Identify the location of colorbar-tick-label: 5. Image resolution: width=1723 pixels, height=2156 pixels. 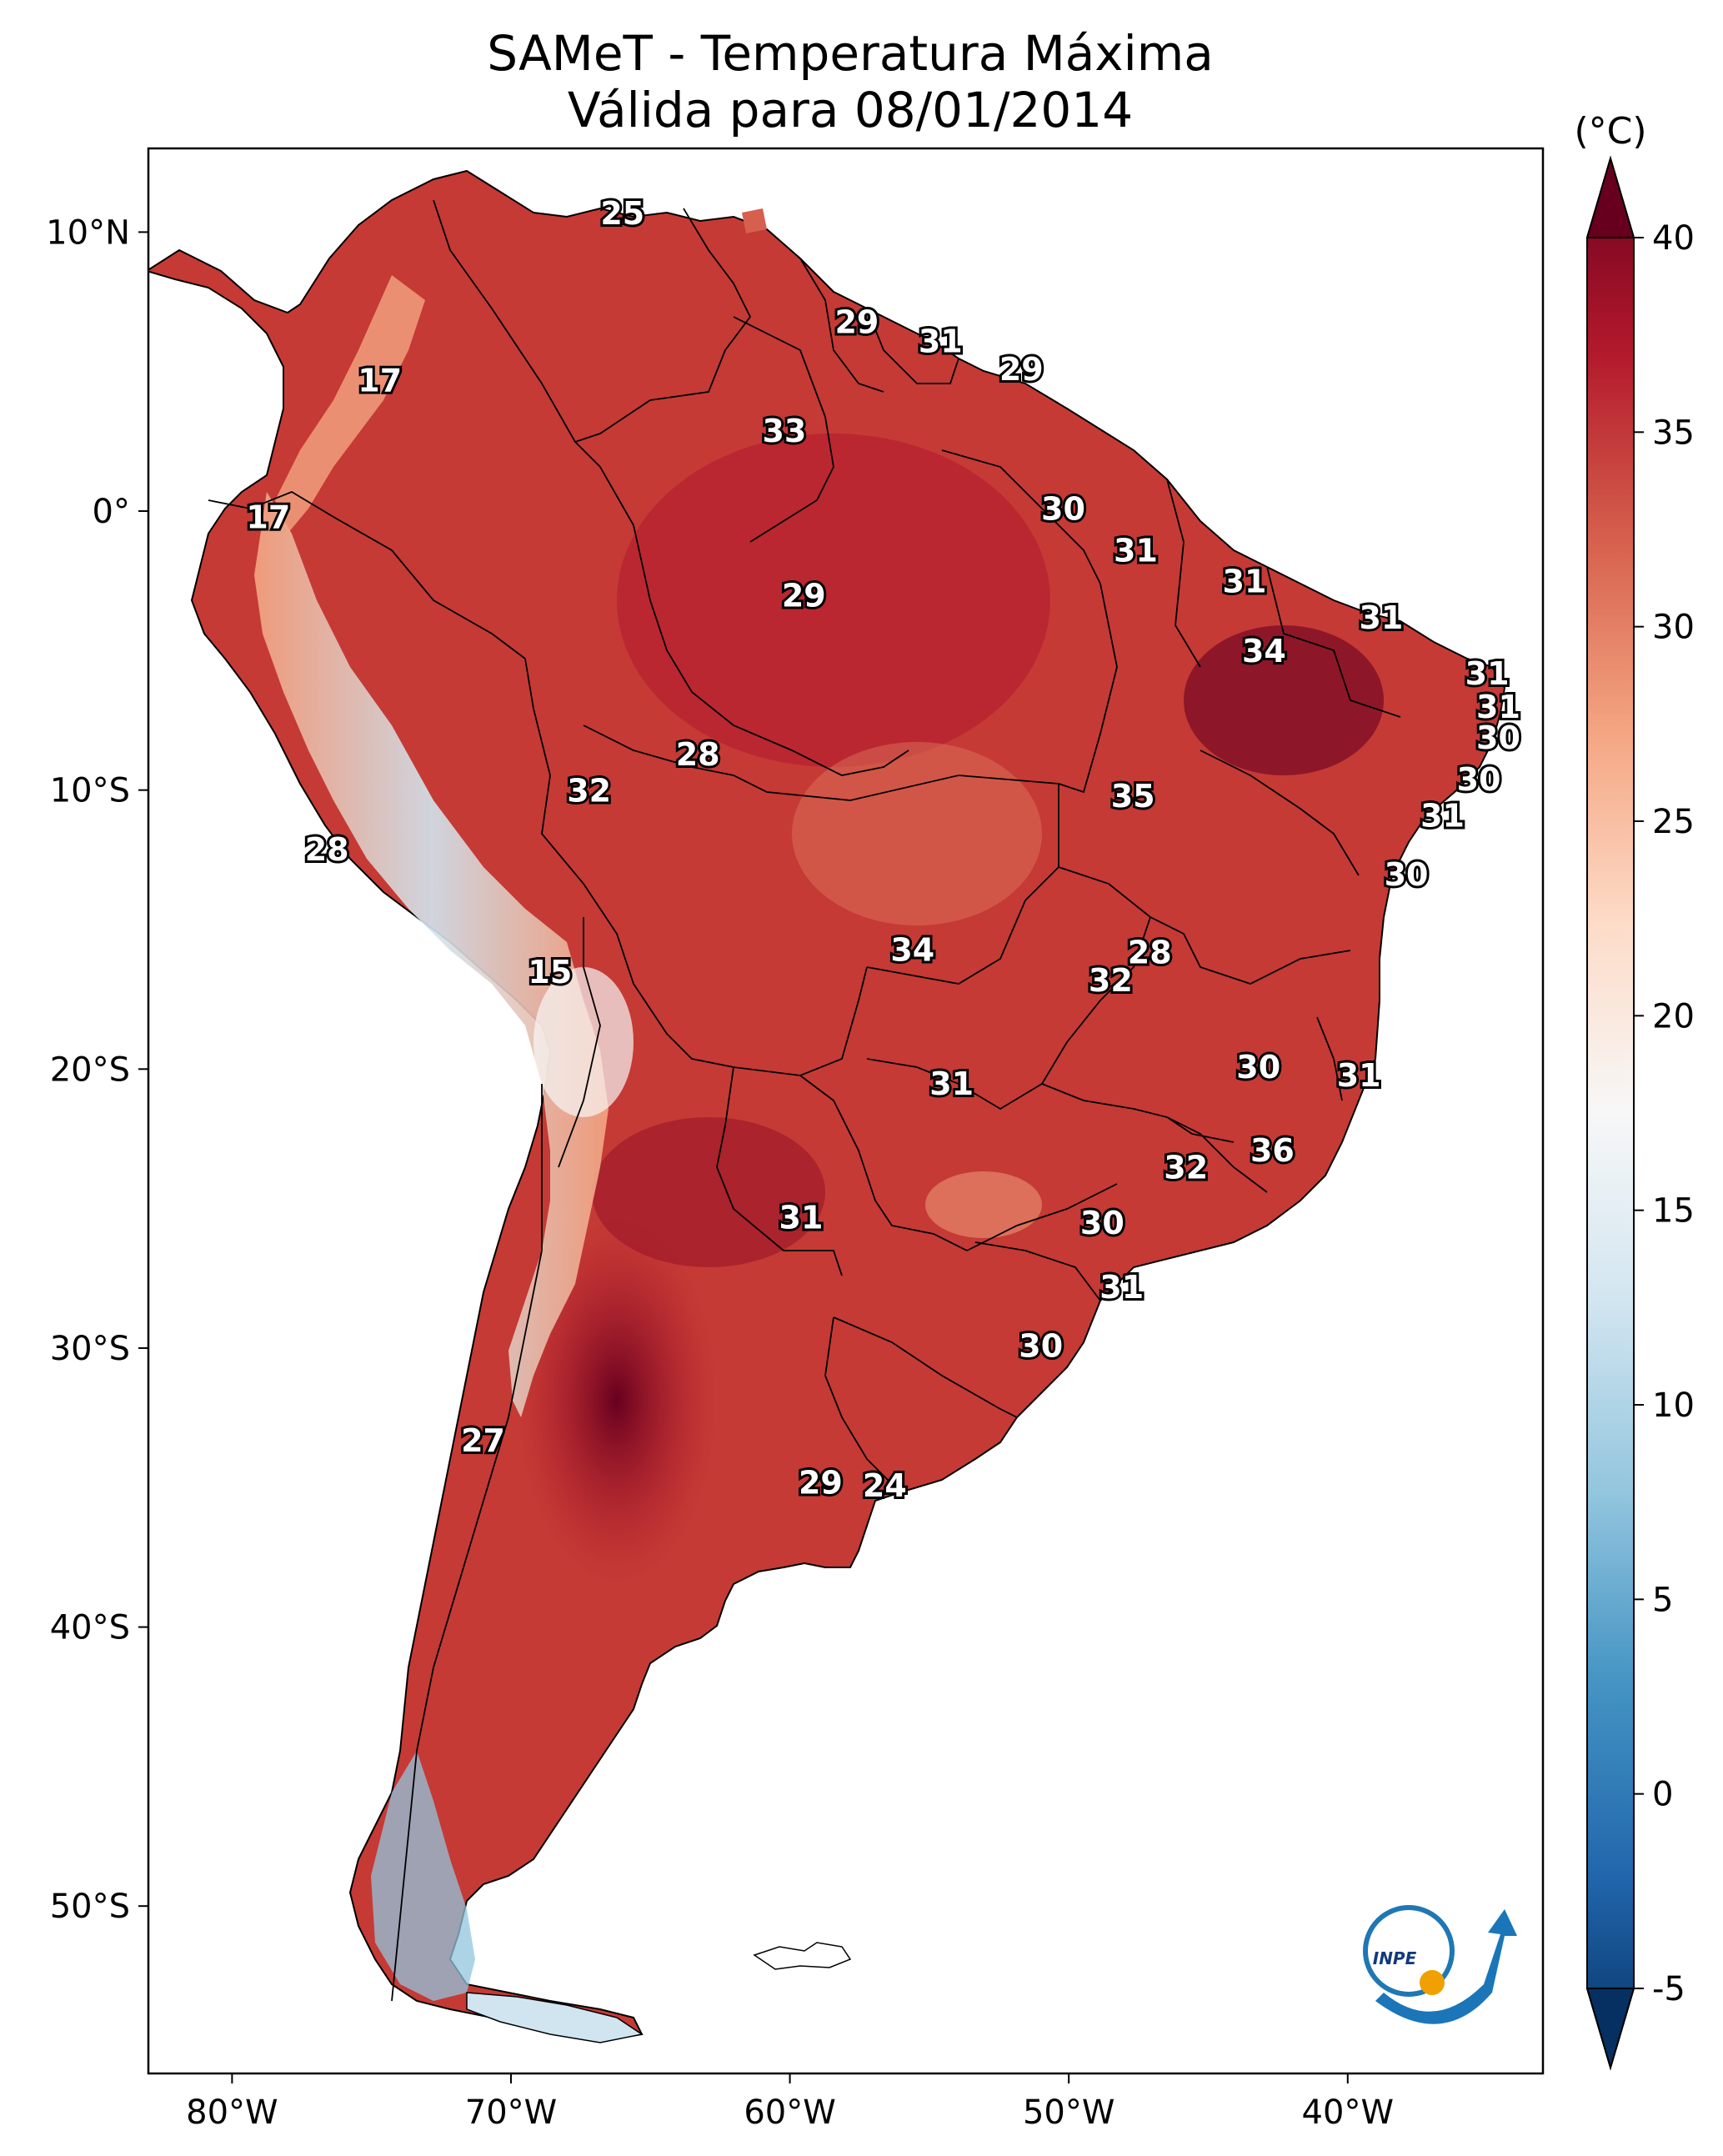
(1663, 1600).